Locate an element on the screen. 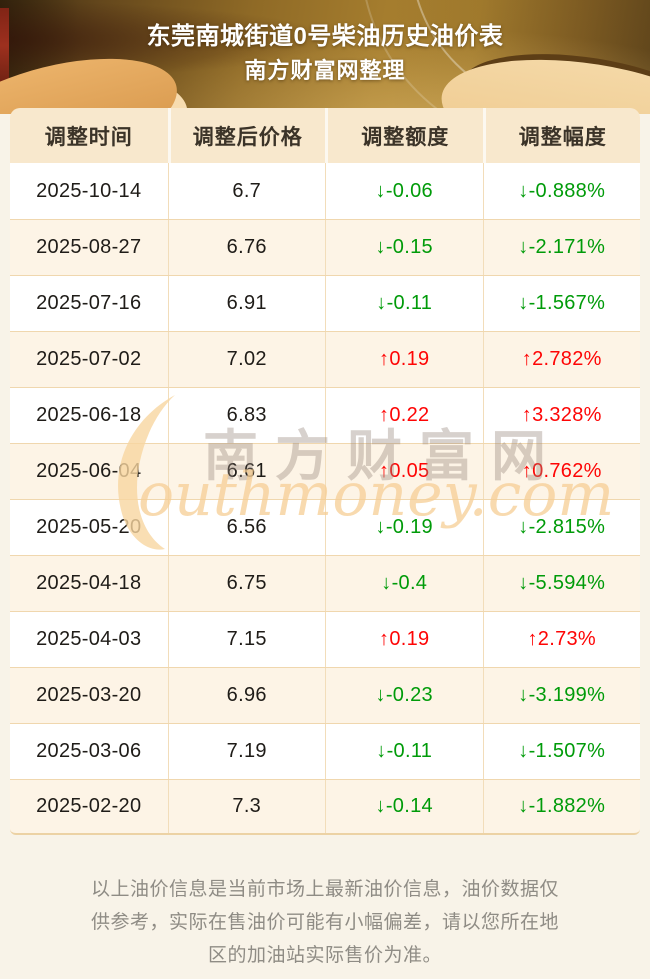 The image size is (650, 979). price-table-header: 调整时间 调整后价格 调整额度 调整幅度 is located at coordinates (325, 135).